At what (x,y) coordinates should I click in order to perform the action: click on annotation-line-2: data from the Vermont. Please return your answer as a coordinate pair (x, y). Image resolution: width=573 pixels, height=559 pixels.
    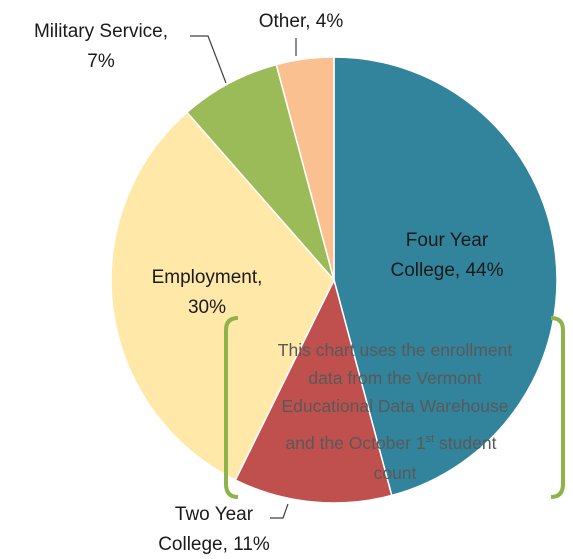
    Looking at the image, I should click on (394, 378).